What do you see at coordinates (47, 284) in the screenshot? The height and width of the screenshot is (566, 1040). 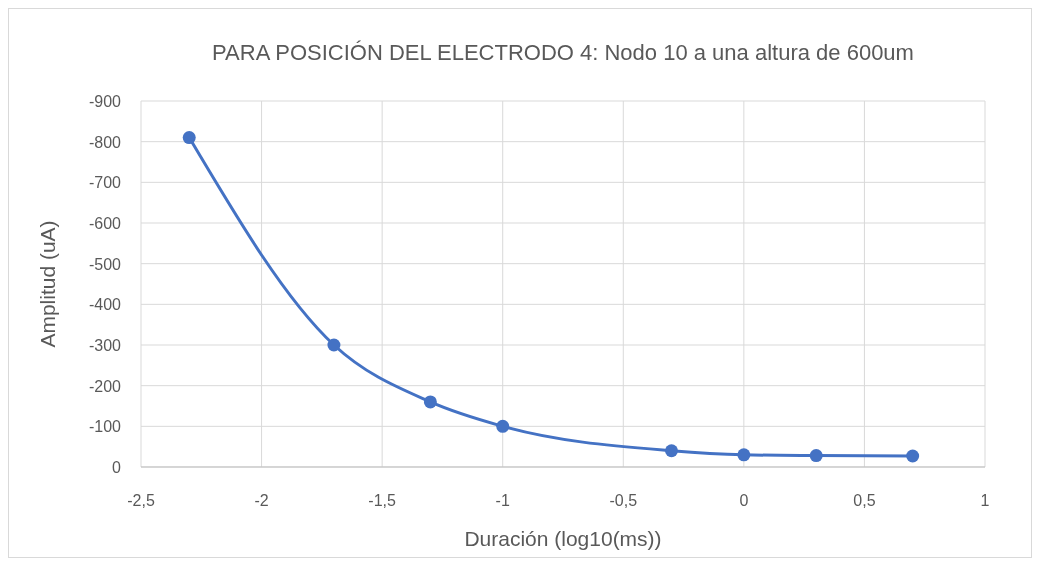 I see `y-axis-title: Amplitud (uA)` at bounding box center [47, 284].